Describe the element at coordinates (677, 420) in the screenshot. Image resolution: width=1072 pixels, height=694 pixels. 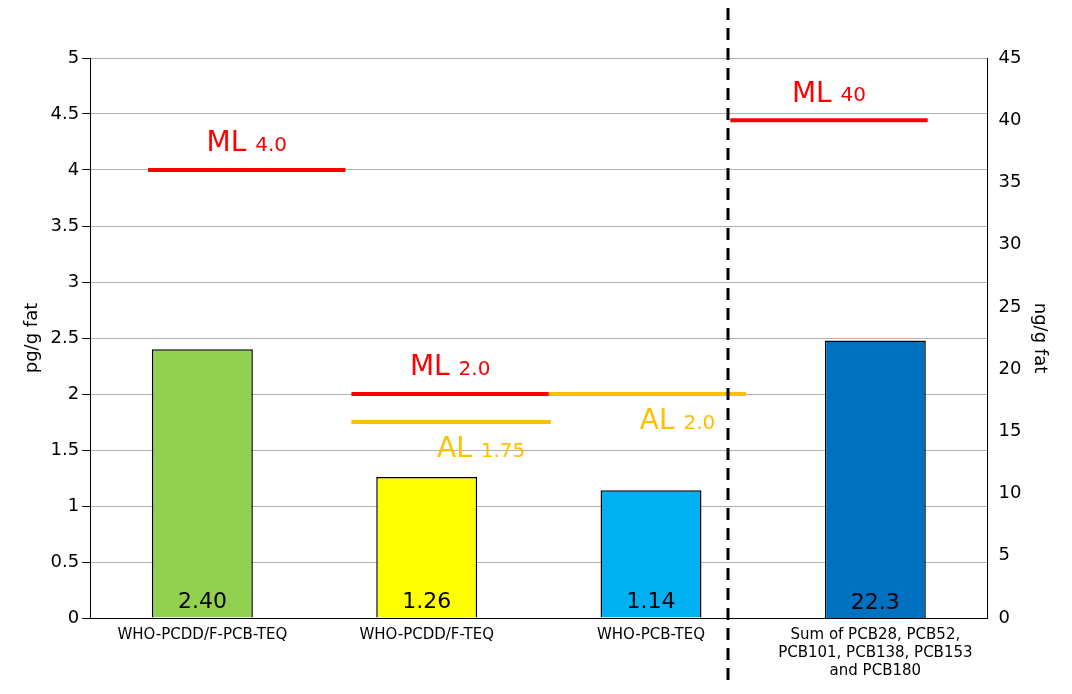
I see `ref-line-label: AL 2.0` at that location.